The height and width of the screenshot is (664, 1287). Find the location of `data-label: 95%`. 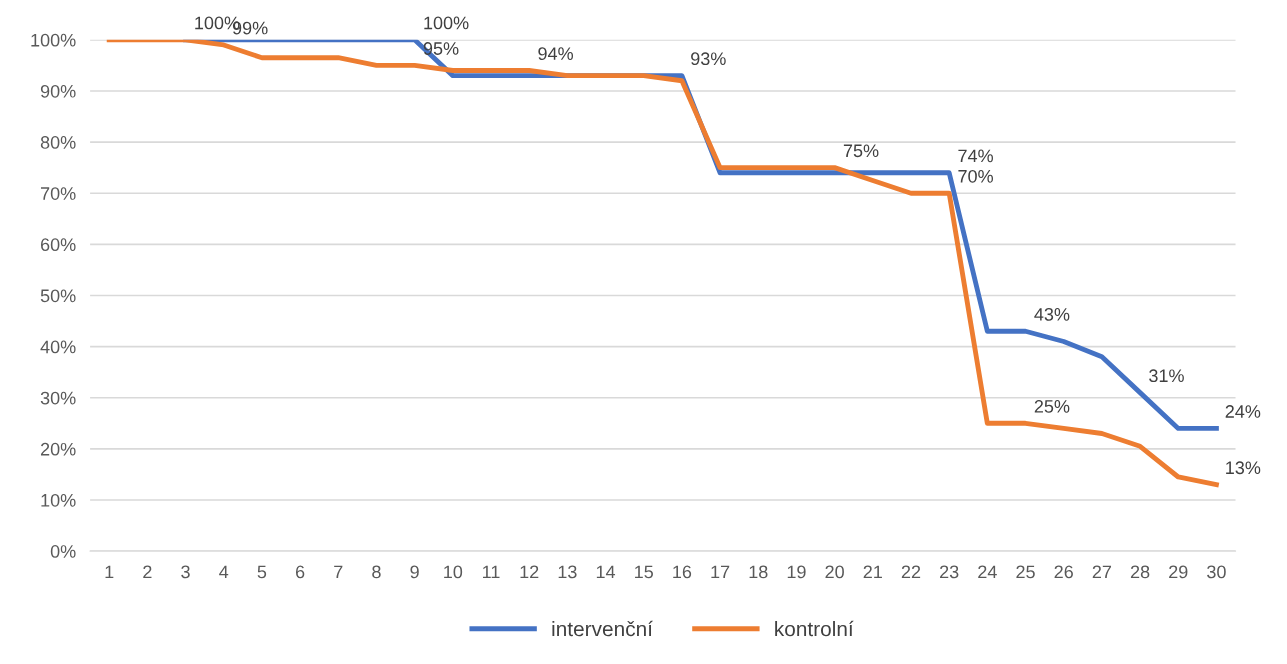

data-label: 95% is located at coordinates (441, 48).